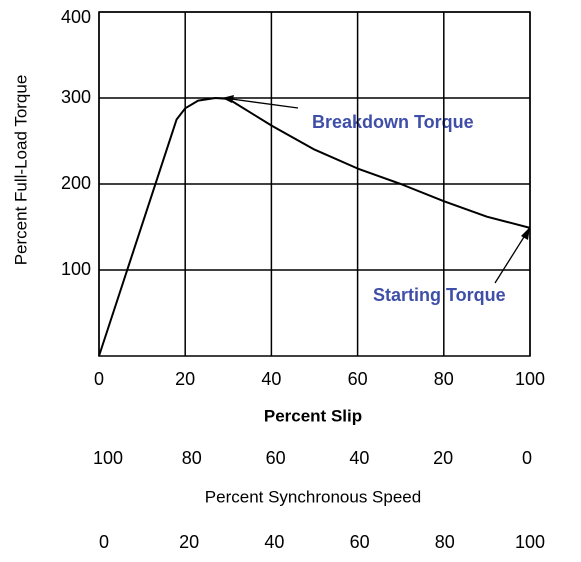 This screenshot has width=581, height=562. What do you see at coordinates (444, 379) in the screenshot?
I see `x-tick-label: 80` at bounding box center [444, 379].